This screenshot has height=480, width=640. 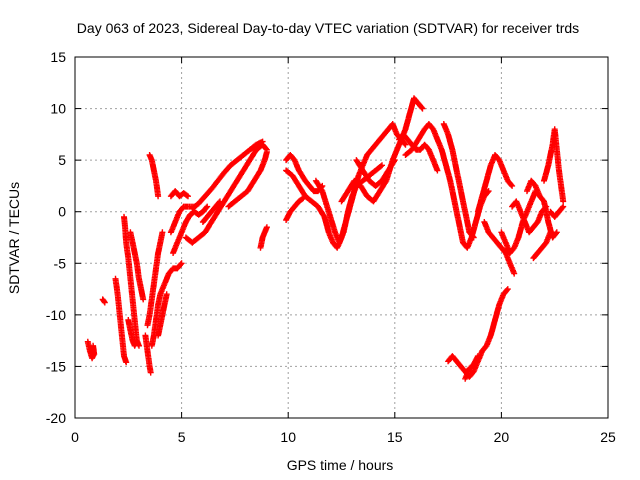 I want to click on x-tick-label: 20, so click(x=502, y=437).